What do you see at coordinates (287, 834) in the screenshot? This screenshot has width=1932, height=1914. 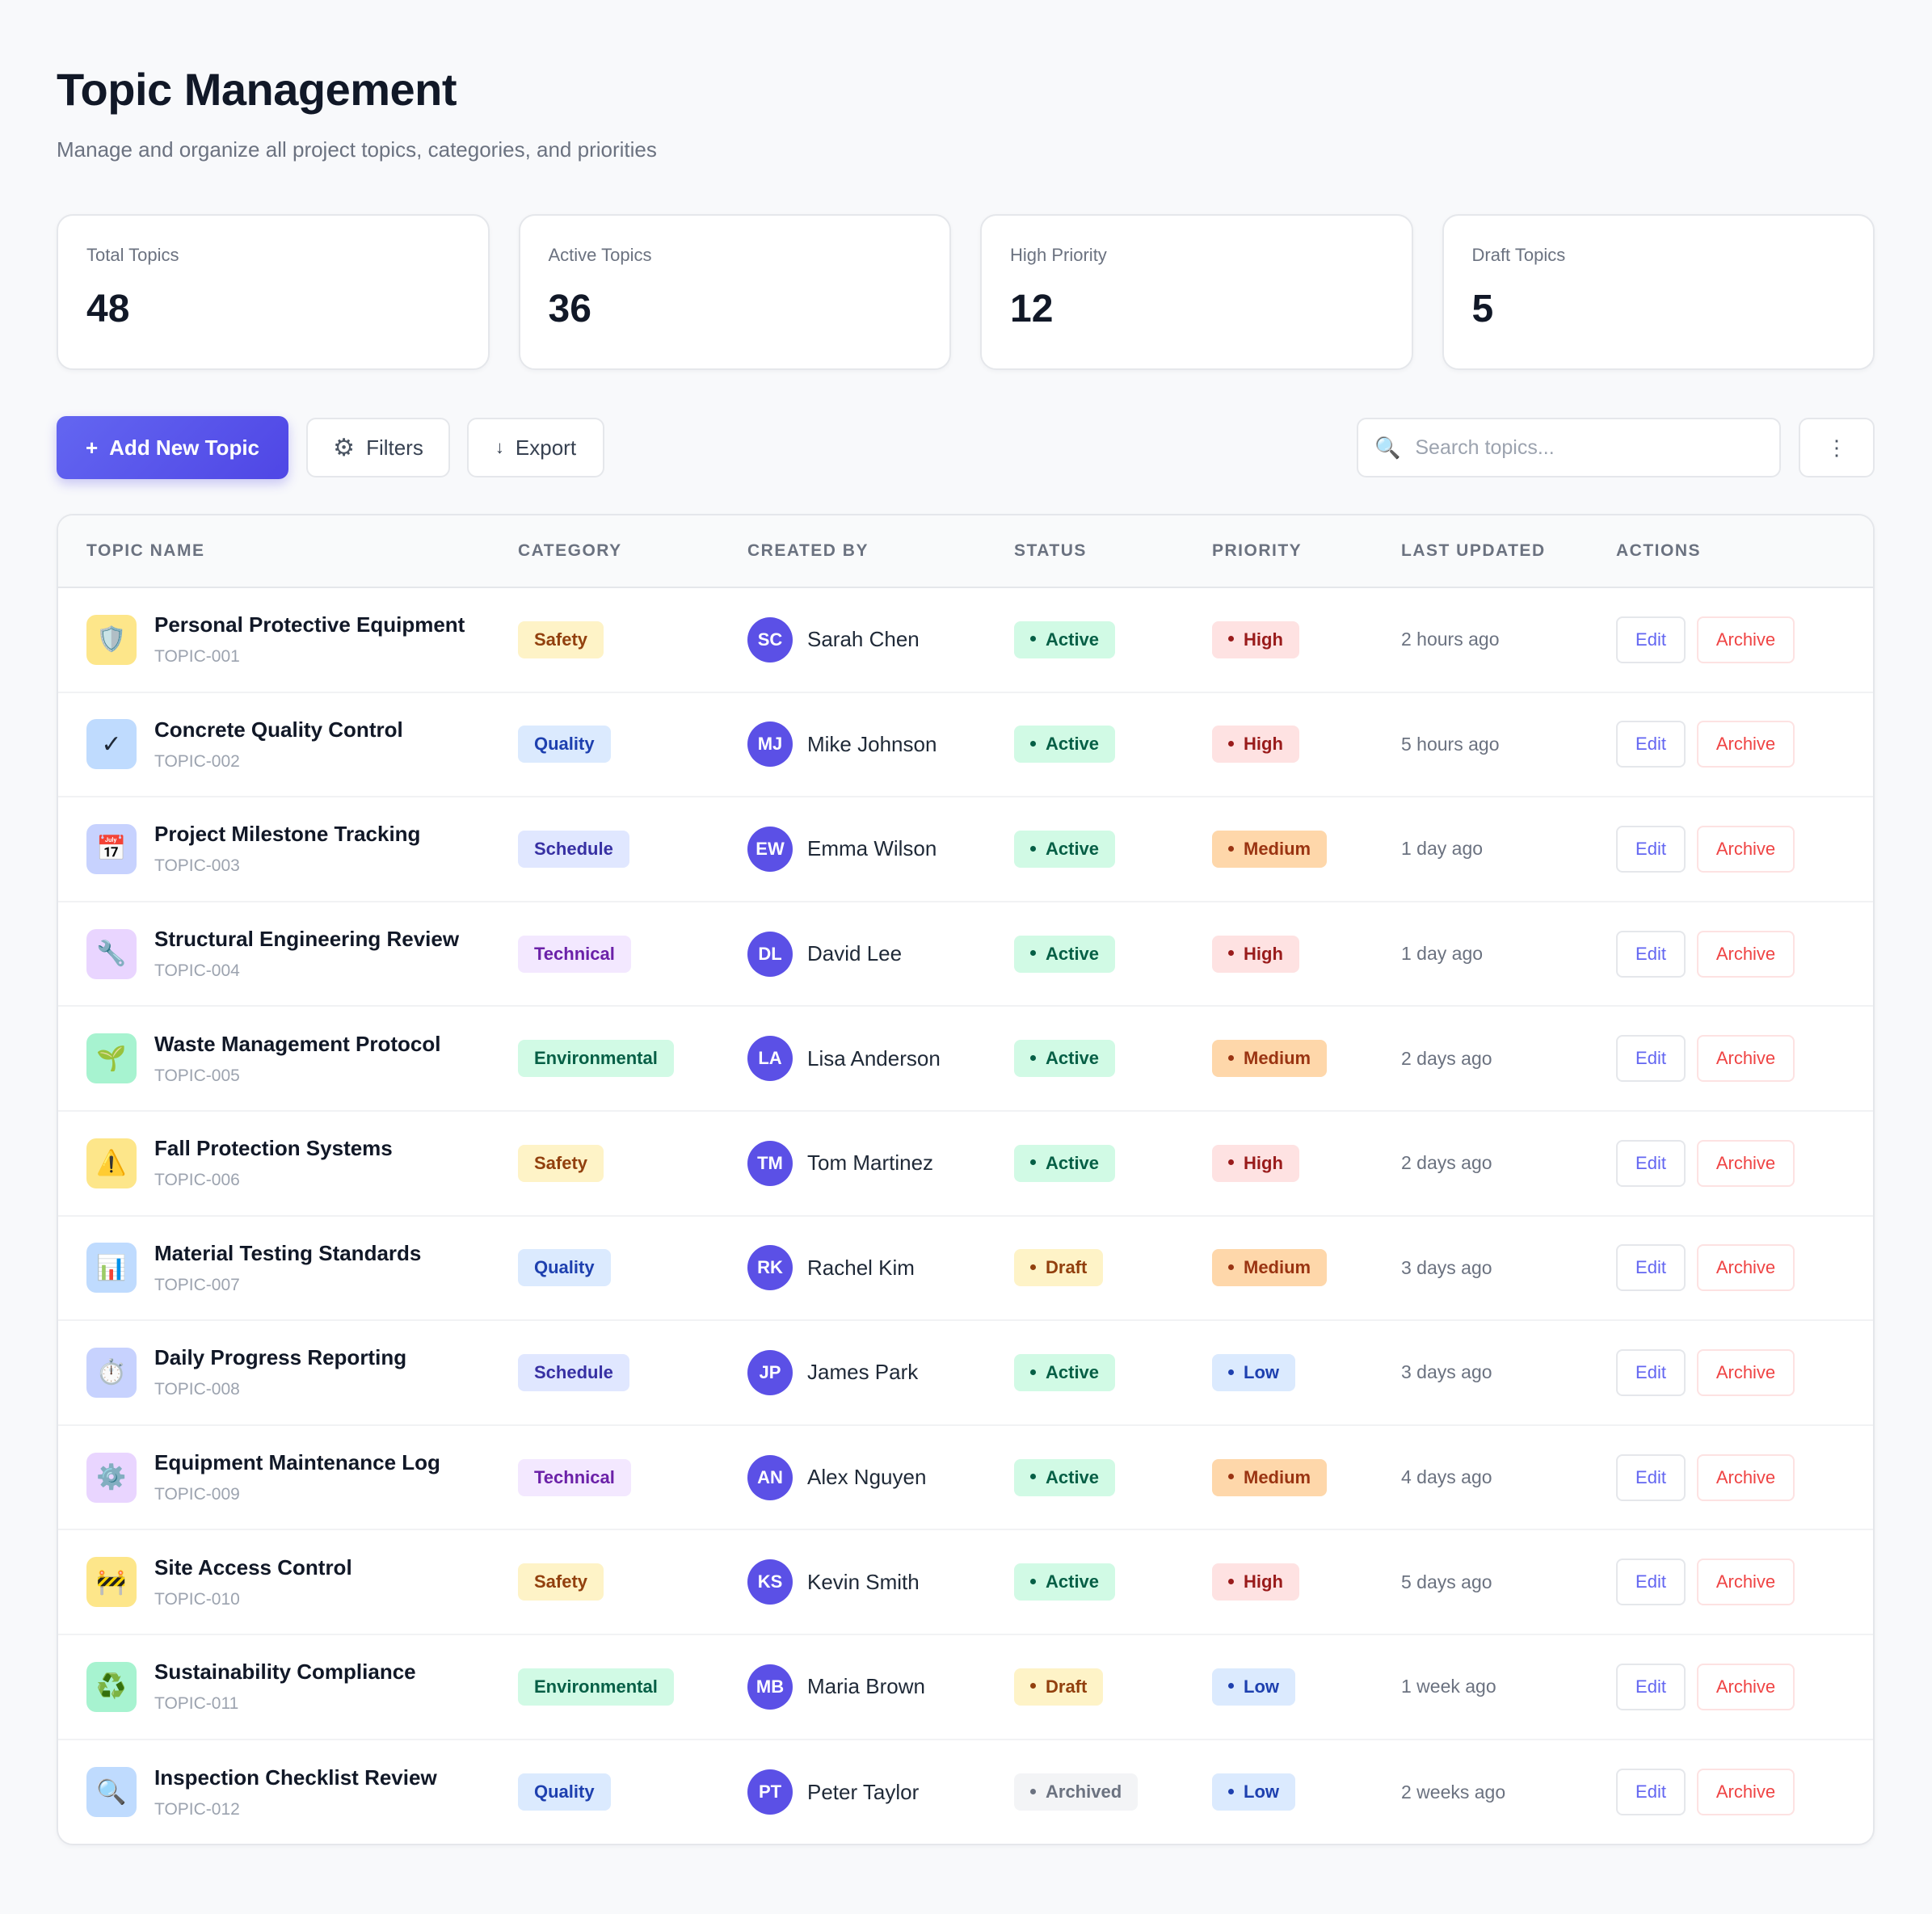 I see `topic-title: Project Milestone Tracking` at bounding box center [287, 834].